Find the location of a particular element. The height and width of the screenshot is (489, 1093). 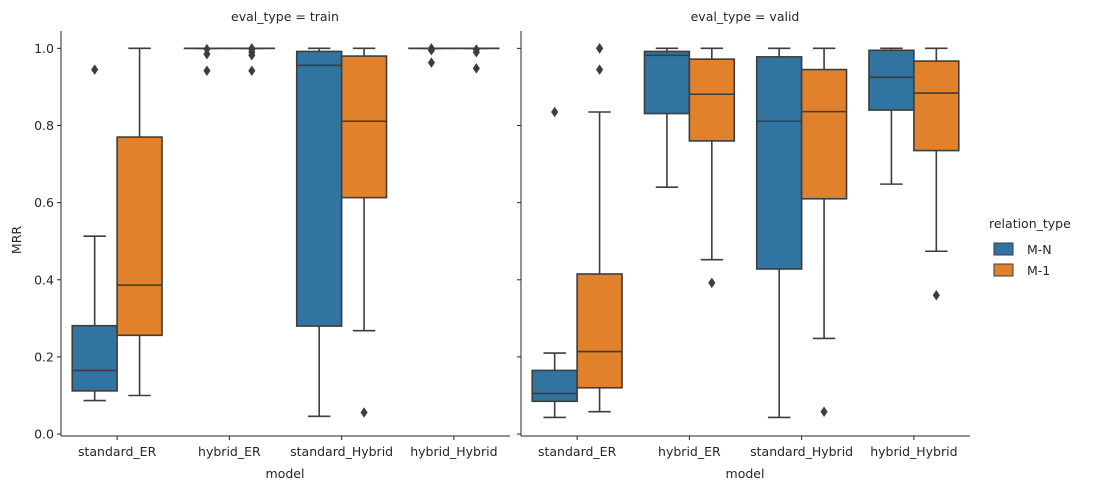

y-tick-label: 0.0 is located at coordinates (44, 434).